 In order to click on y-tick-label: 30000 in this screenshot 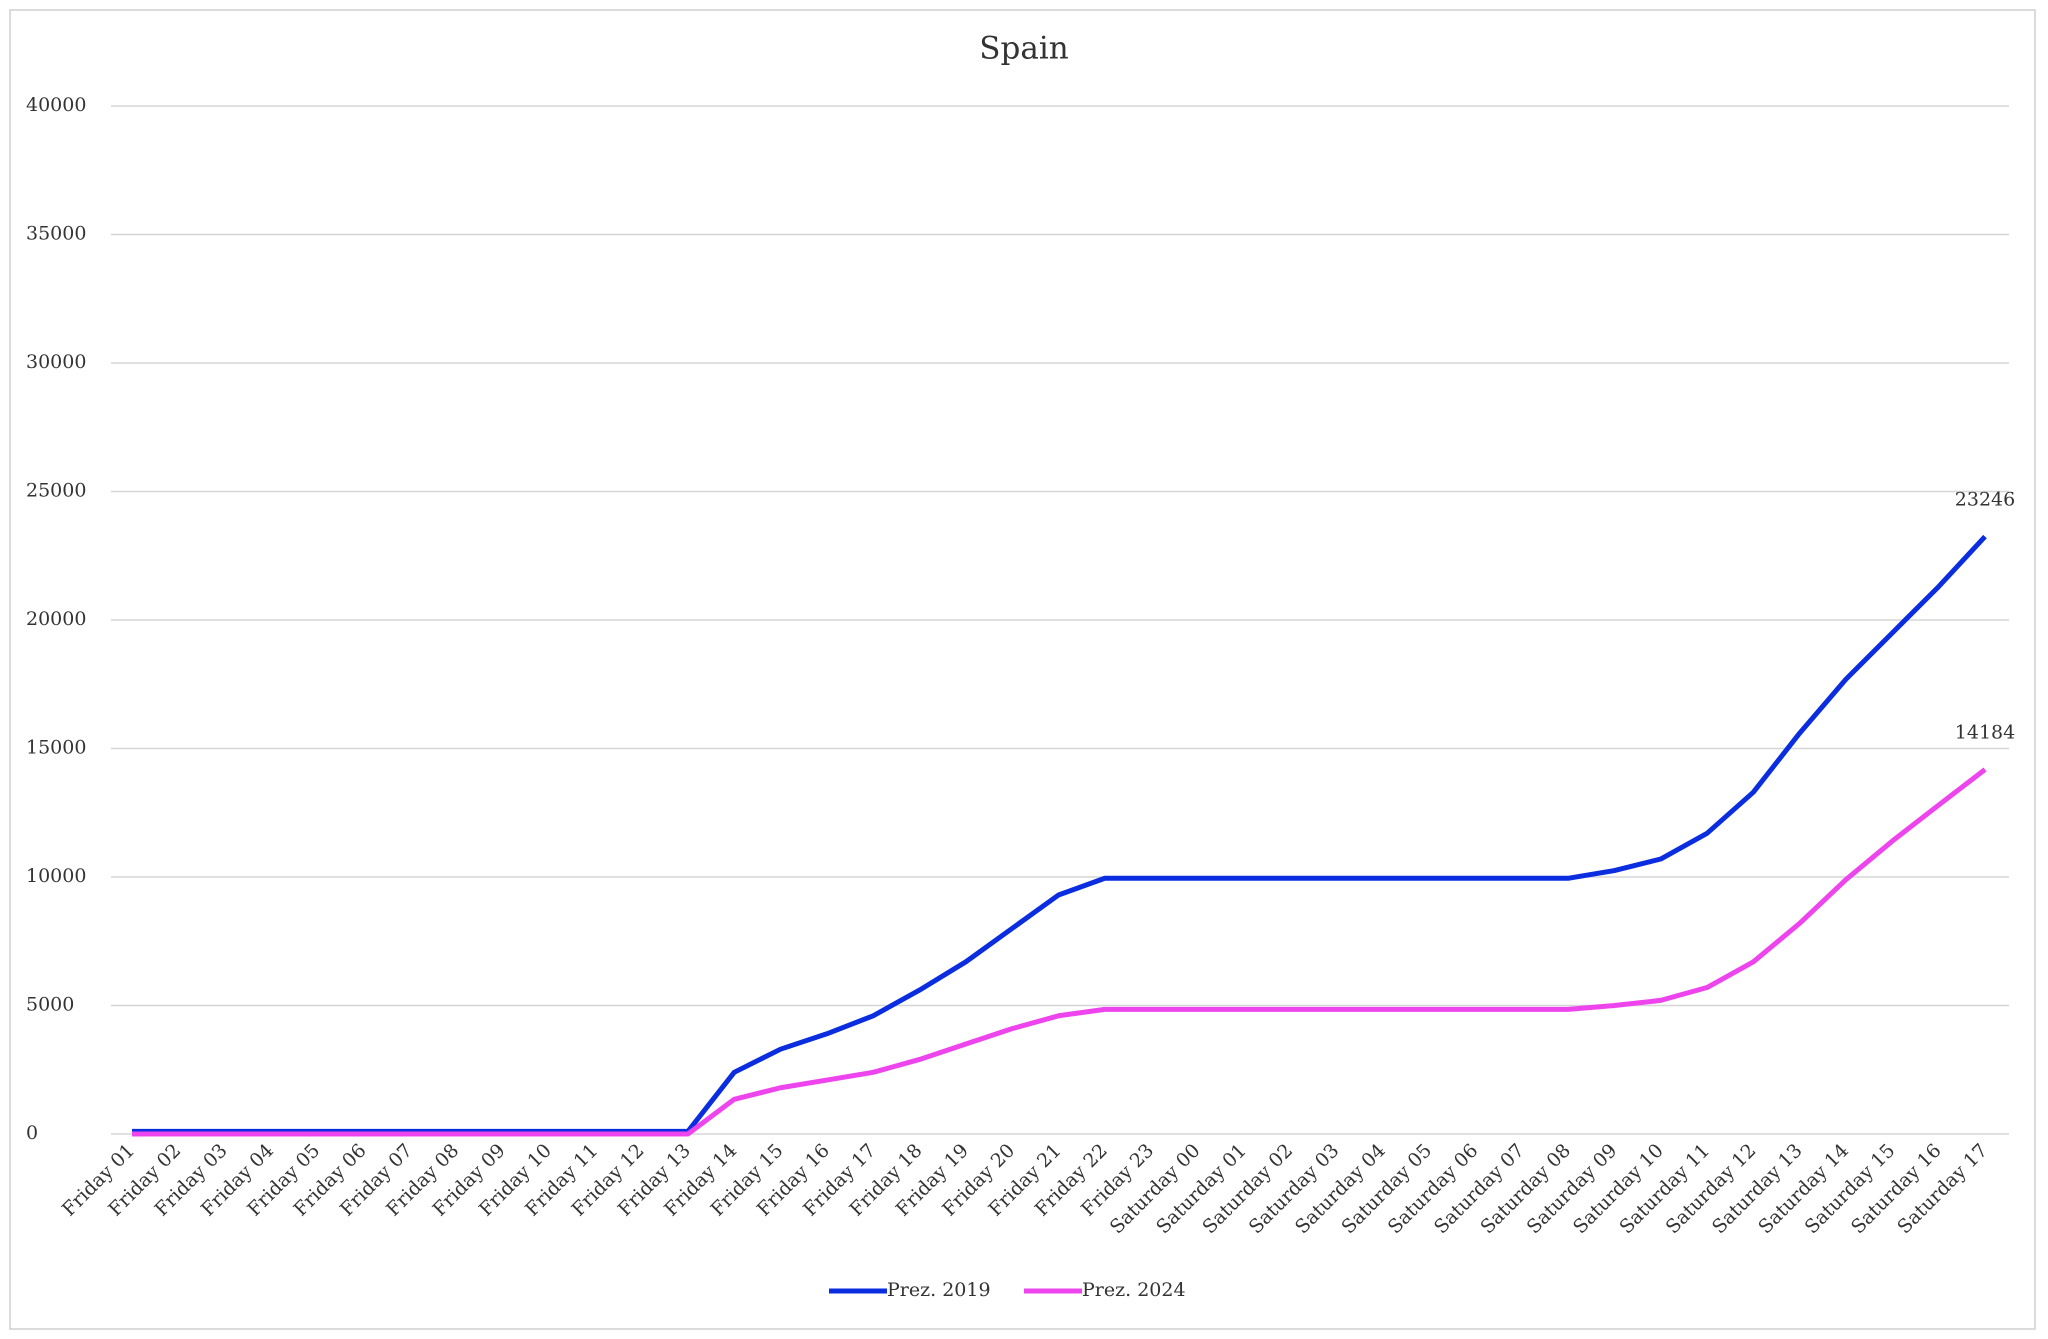, I will do `click(56, 362)`.